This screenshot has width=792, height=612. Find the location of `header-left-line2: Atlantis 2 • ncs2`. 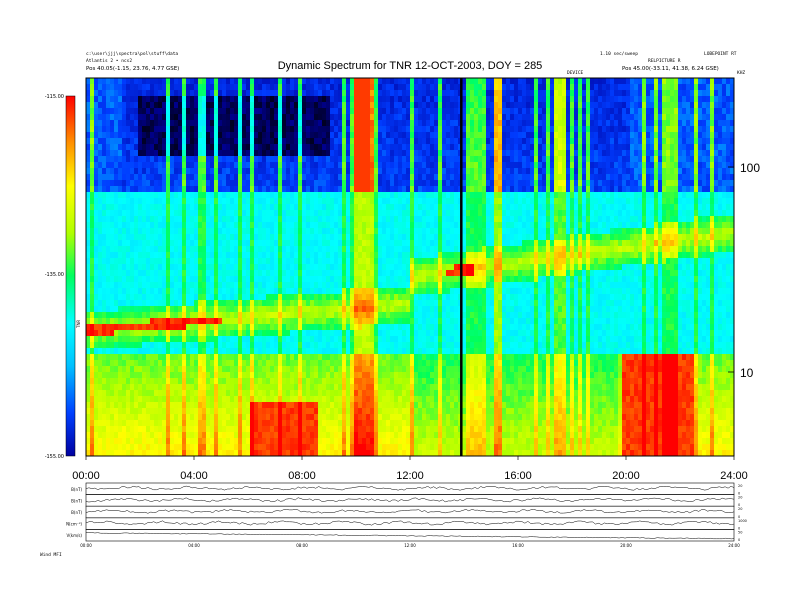

header-left-line2: Atlantis 2 • ncs2 is located at coordinates (109, 61).